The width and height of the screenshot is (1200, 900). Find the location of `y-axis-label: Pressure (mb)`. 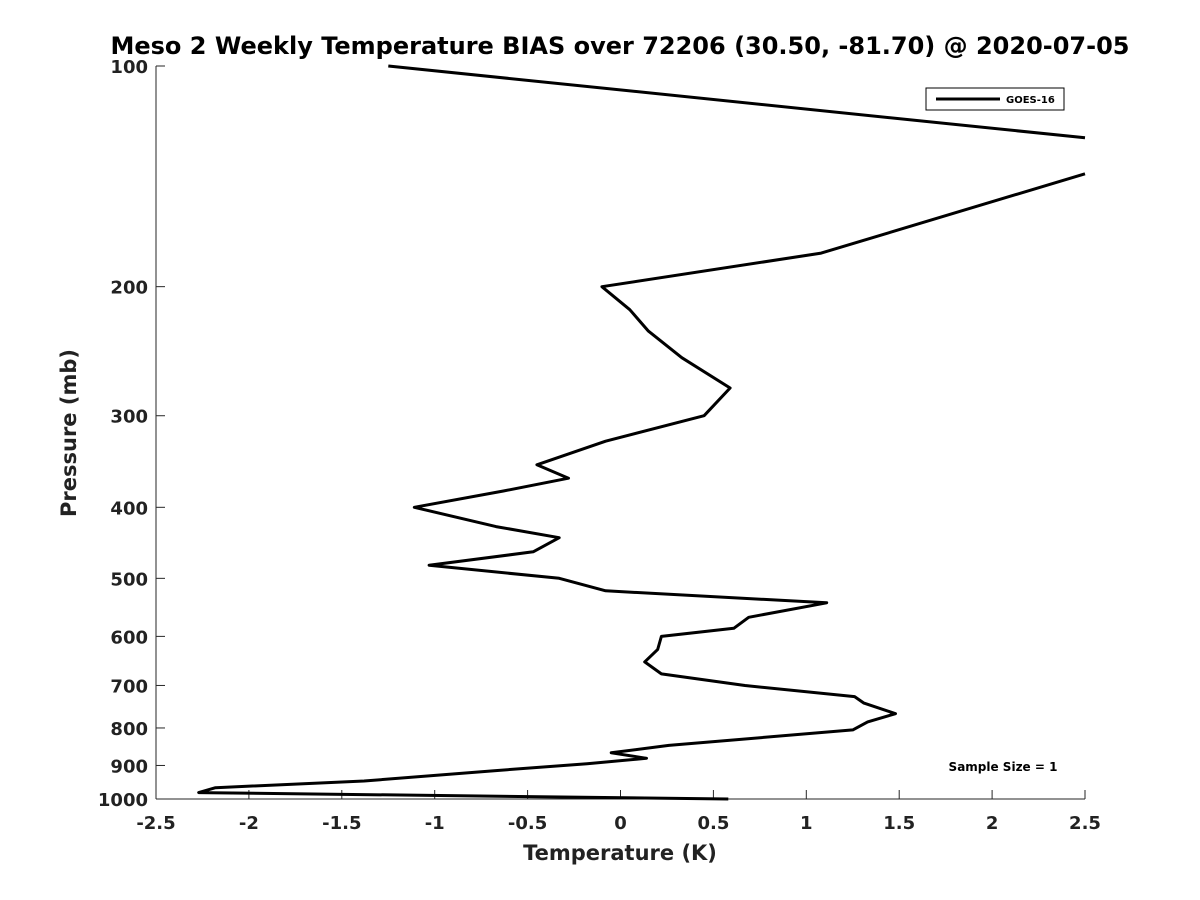

y-axis-label: Pressure (mb) is located at coordinates (69, 433).